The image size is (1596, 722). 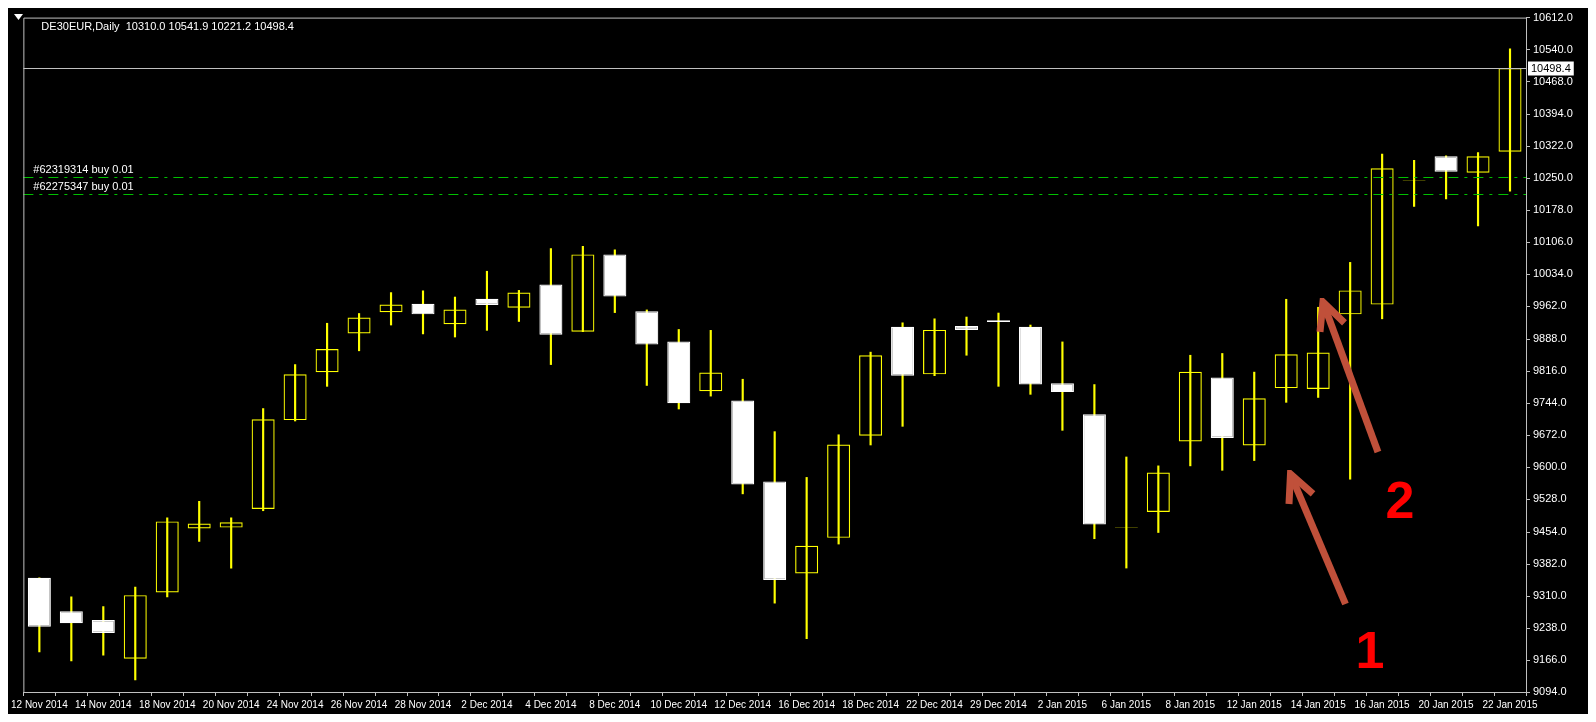 What do you see at coordinates (1510, 704) in the screenshot?
I see `x-tick-label: 22 Jan 2015` at bounding box center [1510, 704].